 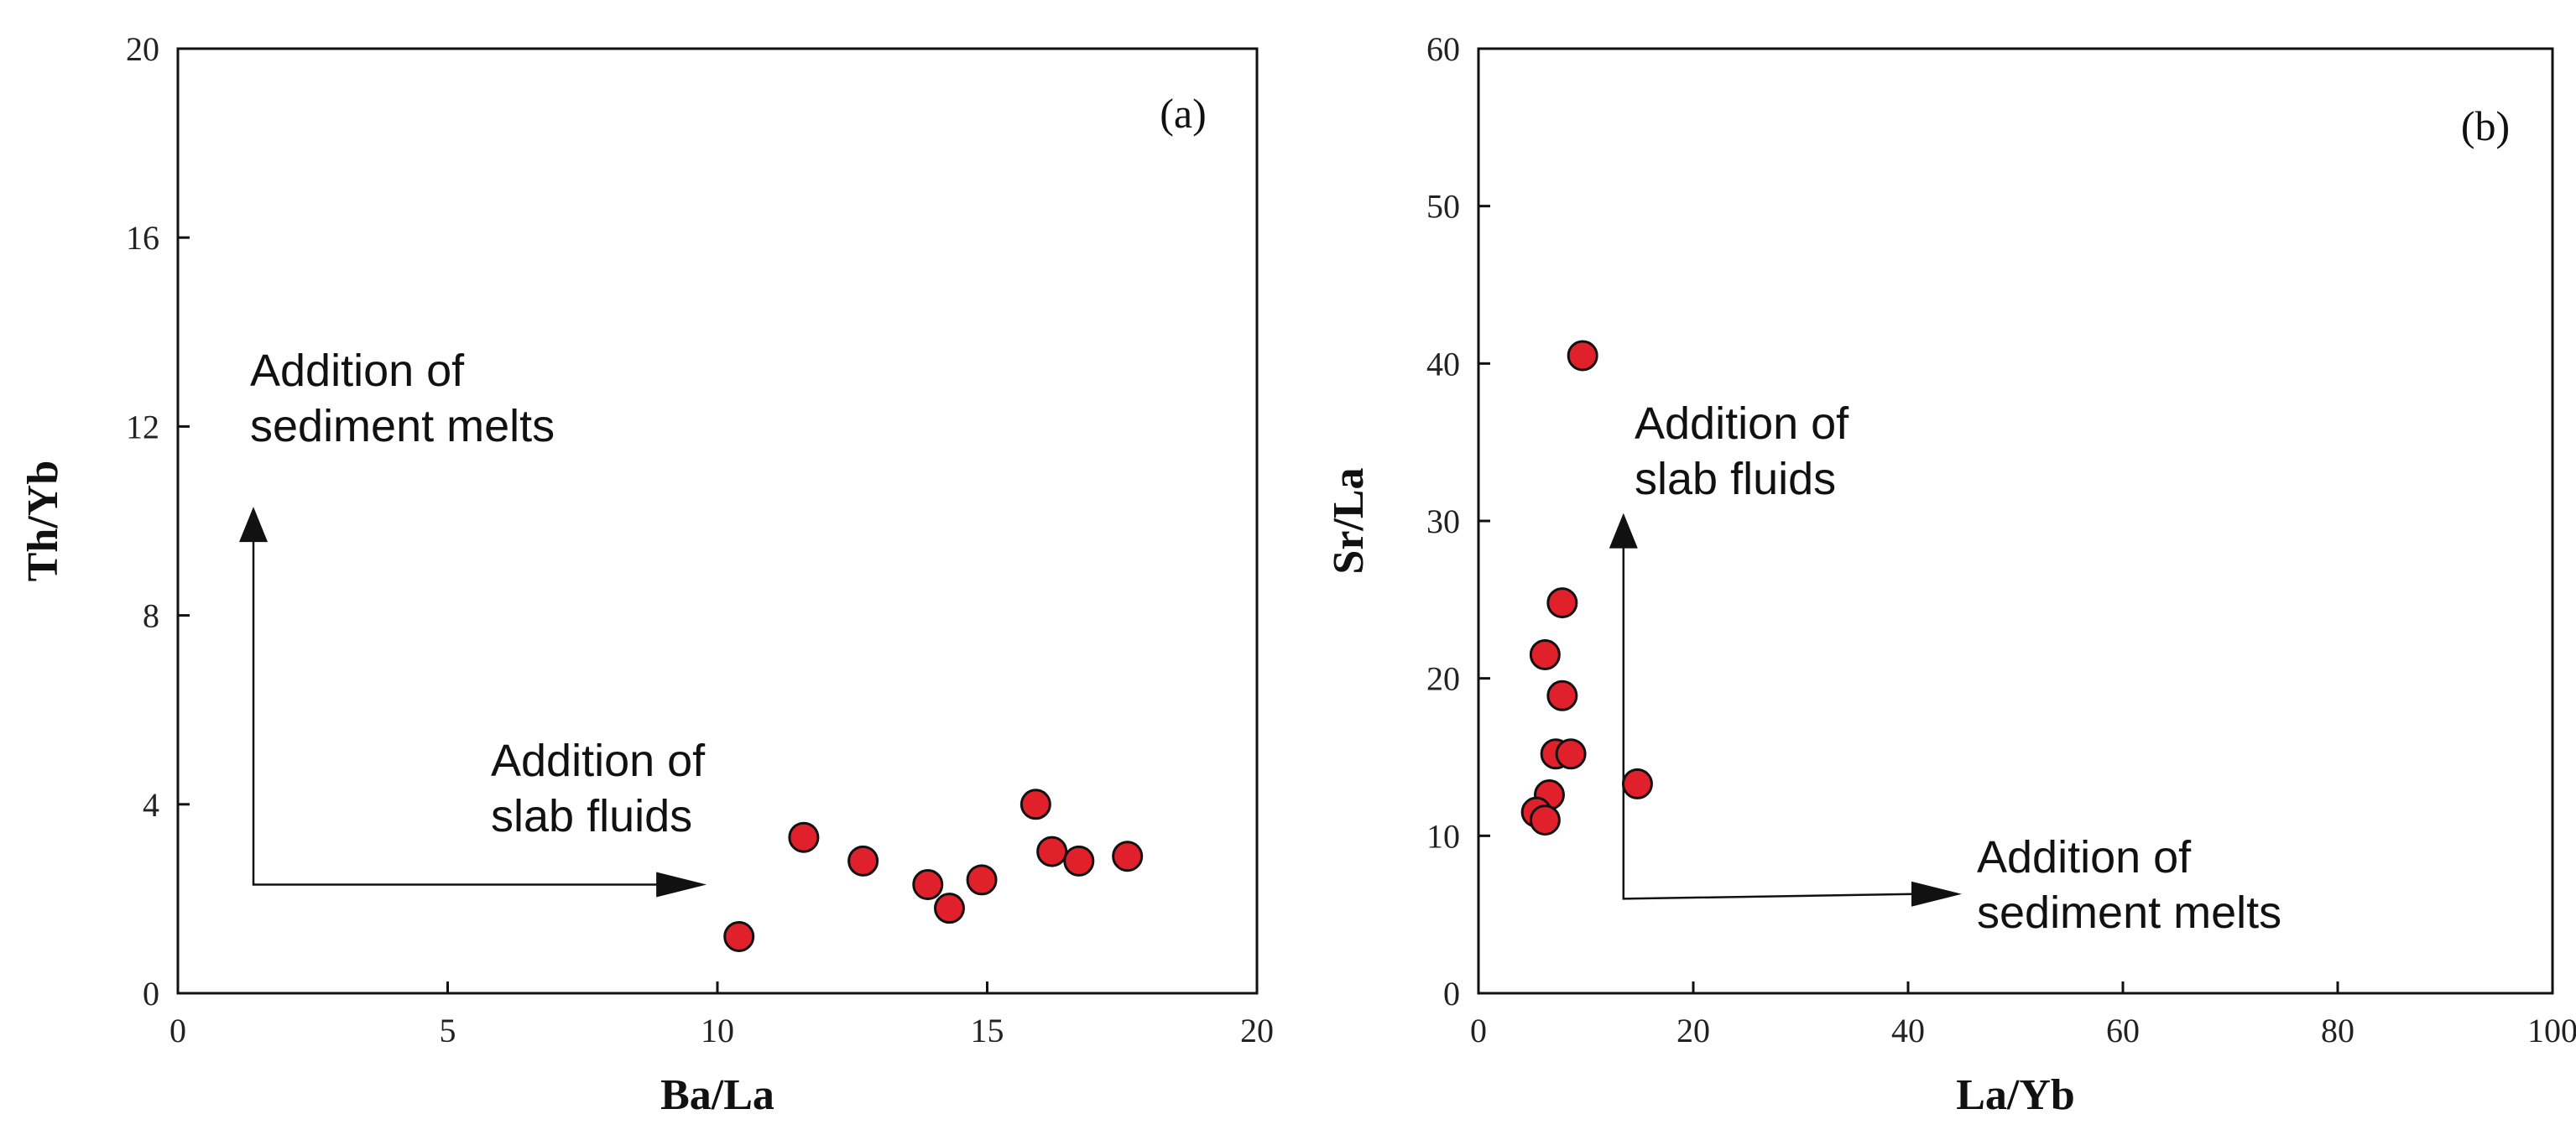 What do you see at coordinates (151, 994) in the screenshot?
I see `y-tick-label-a: 0` at bounding box center [151, 994].